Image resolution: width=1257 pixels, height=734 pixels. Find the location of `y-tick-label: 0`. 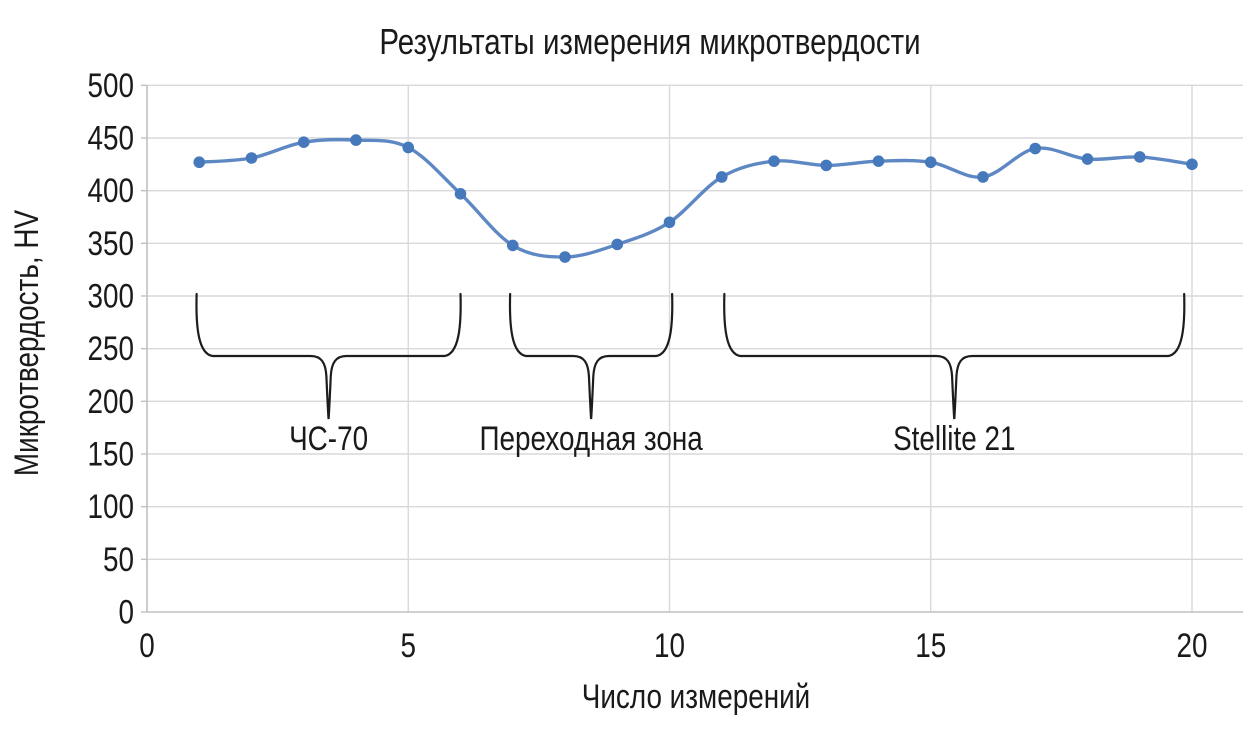

y-tick-label: 0 is located at coordinates (126, 612).